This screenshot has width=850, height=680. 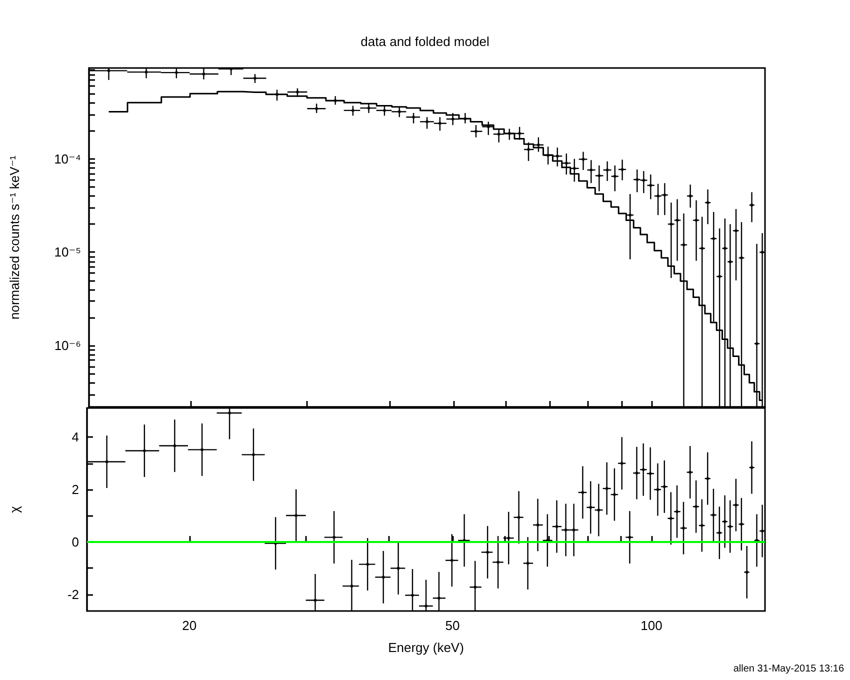 I want to click on y-tick-label: 10⁻⁴, so click(x=67, y=158).